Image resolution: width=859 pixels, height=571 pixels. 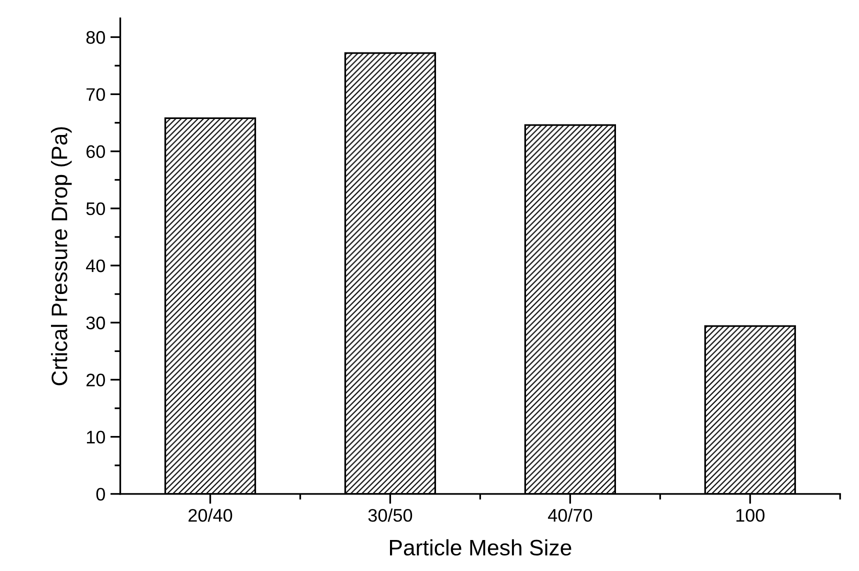 What do you see at coordinates (95, 437) in the screenshot?
I see `y-tick-label: 10` at bounding box center [95, 437].